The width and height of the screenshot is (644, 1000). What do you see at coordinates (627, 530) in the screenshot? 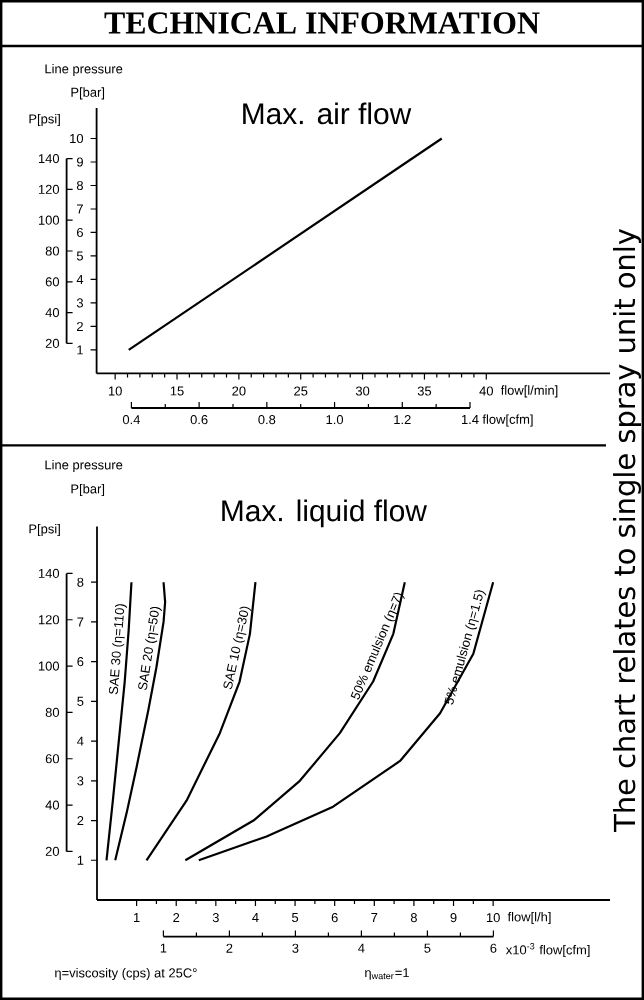
I see `text: The chart relates to single spray unit only` at bounding box center [627, 530].